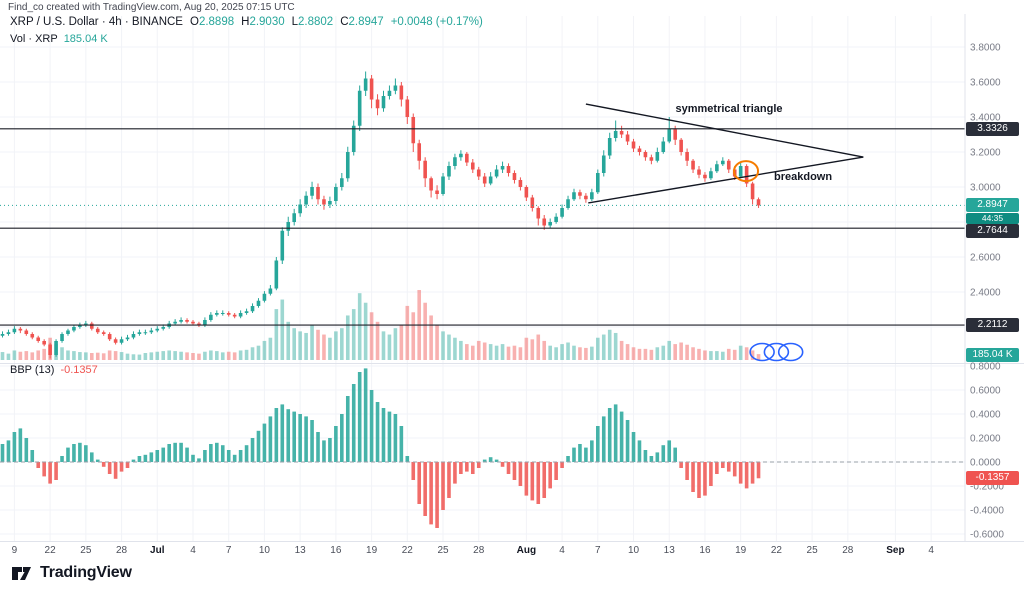 The height and width of the screenshot is (592, 1024). Describe the element at coordinates (985, 258) in the screenshot. I see `price-axis-label: 2.6000` at that location.